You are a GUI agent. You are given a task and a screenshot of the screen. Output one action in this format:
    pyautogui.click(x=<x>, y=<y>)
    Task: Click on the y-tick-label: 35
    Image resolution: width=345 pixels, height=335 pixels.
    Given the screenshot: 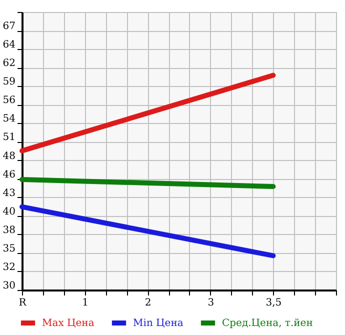 What is the action you would take?
    pyautogui.click(x=9, y=248)
    